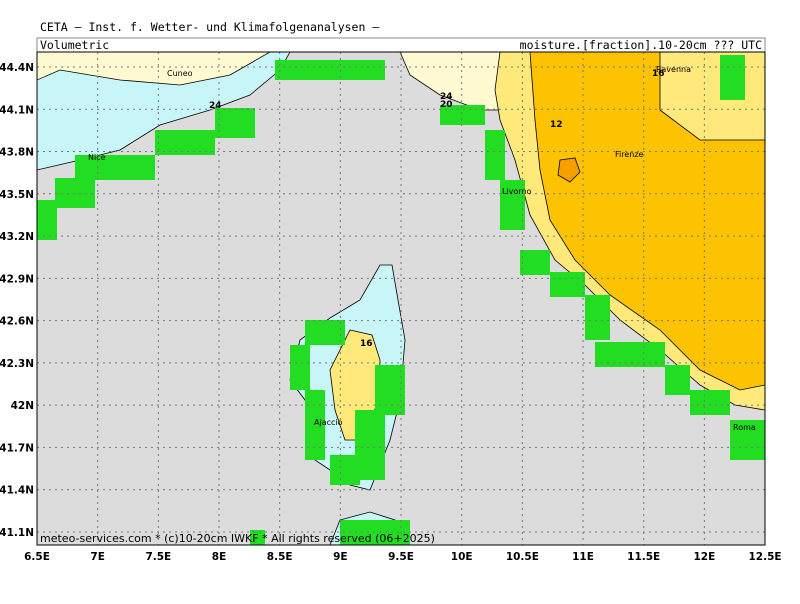 The width and height of the screenshot is (800, 604). I want to click on lon-label: 8.5E, so click(280, 557).